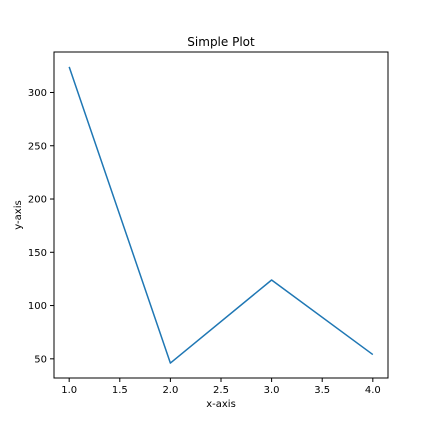 The height and width of the screenshot is (432, 432). What do you see at coordinates (37, 306) in the screenshot?
I see `y-tick-label: 100` at bounding box center [37, 306].